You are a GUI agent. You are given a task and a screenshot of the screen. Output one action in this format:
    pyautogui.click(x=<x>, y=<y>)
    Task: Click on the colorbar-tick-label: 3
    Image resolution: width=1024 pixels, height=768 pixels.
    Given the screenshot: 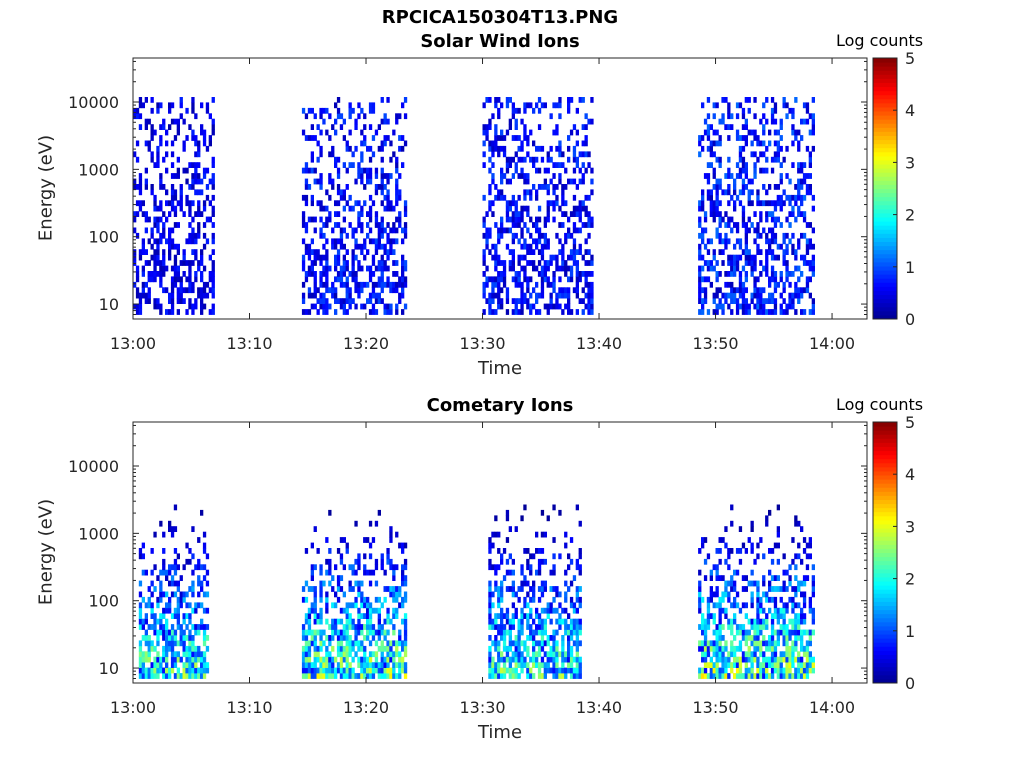 What is the action you would take?
    pyautogui.click(x=910, y=526)
    